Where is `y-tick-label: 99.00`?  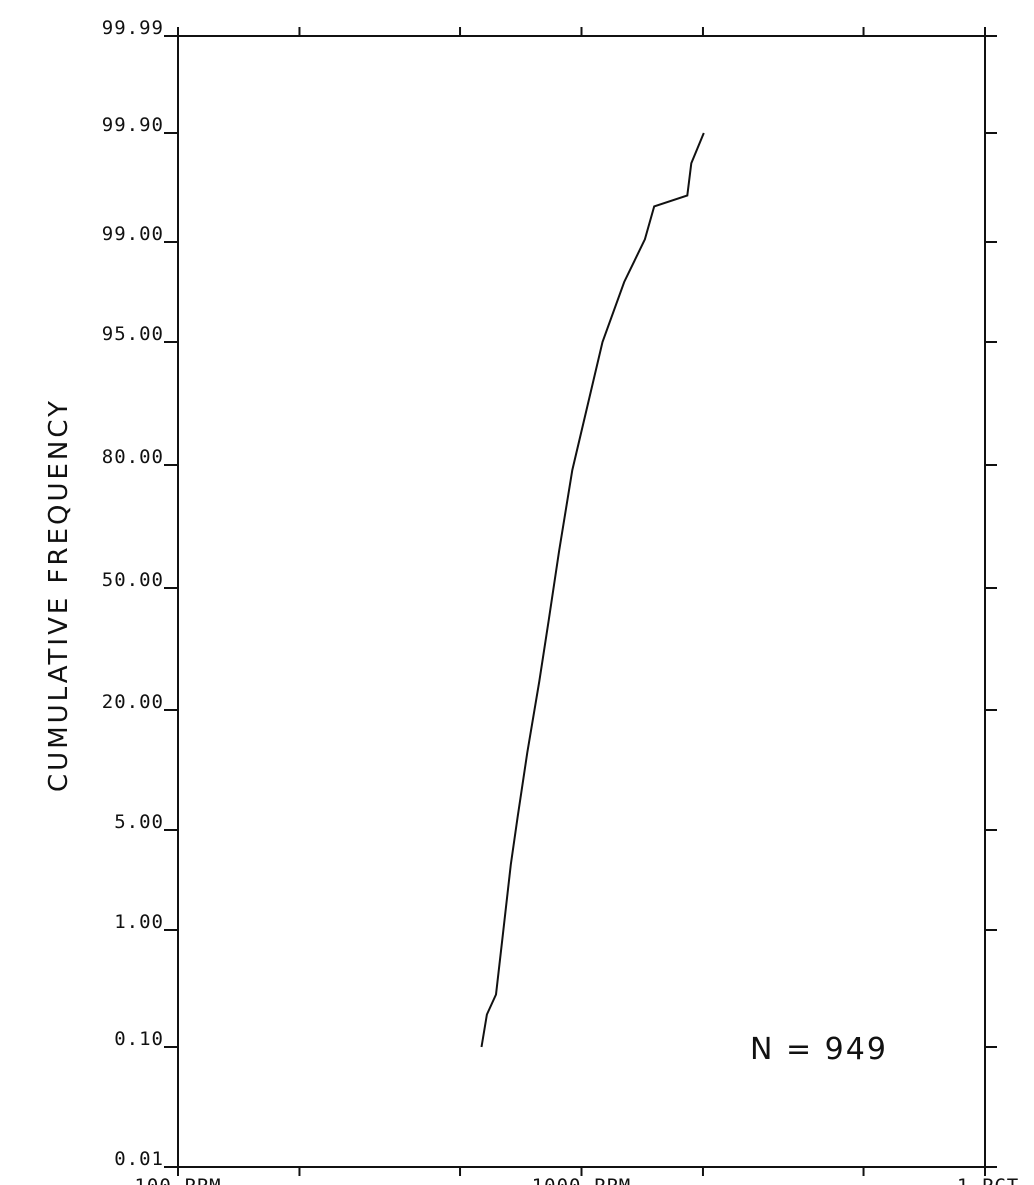
y-tick-label: 99.00 is located at coordinates (133, 234).